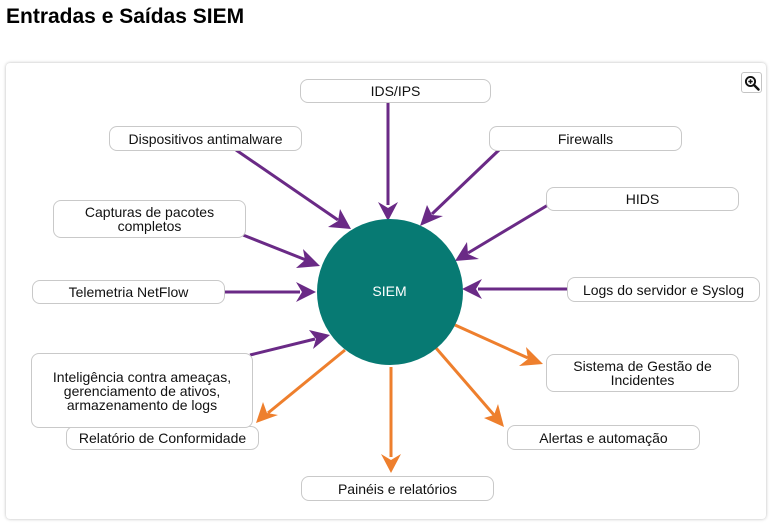 The height and width of the screenshot is (529, 772). I want to click on arrow-antimalware, so click(287, 185).